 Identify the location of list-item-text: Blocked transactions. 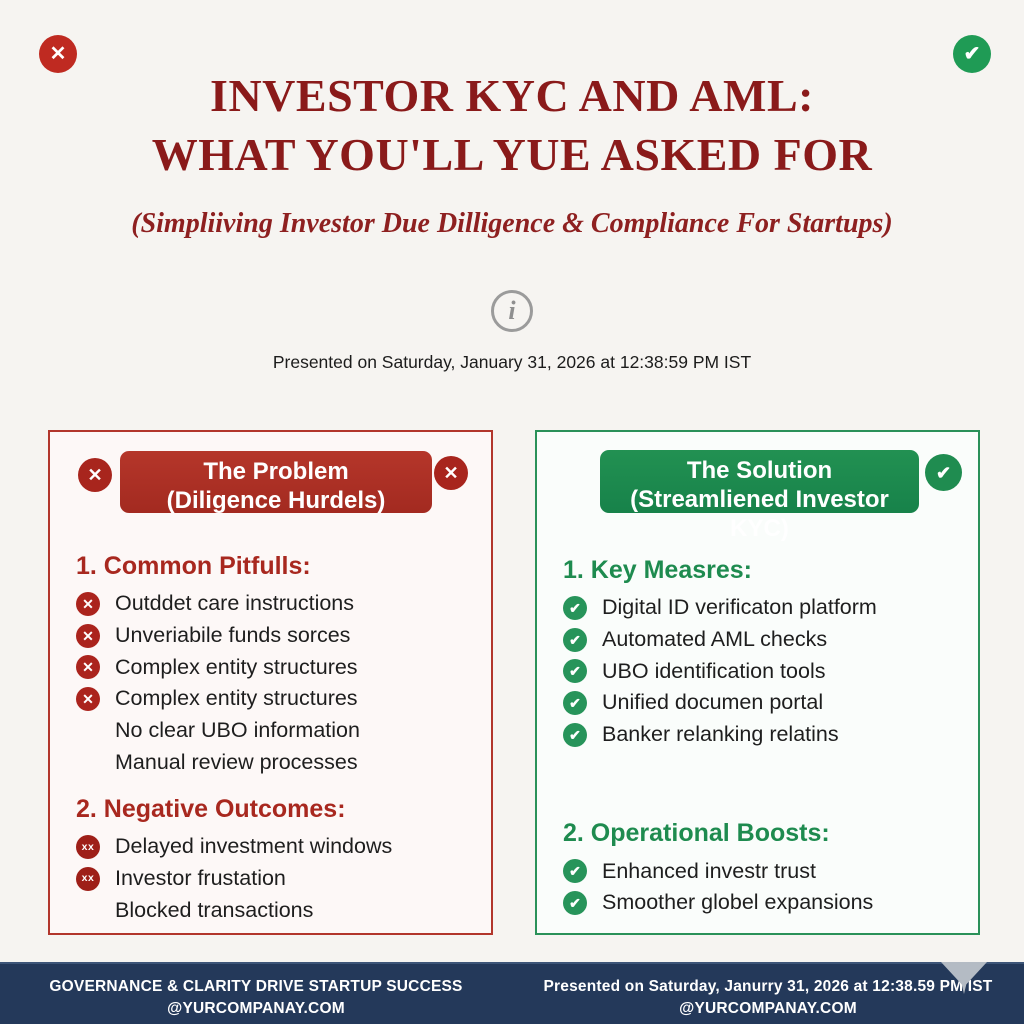
(214, 909).